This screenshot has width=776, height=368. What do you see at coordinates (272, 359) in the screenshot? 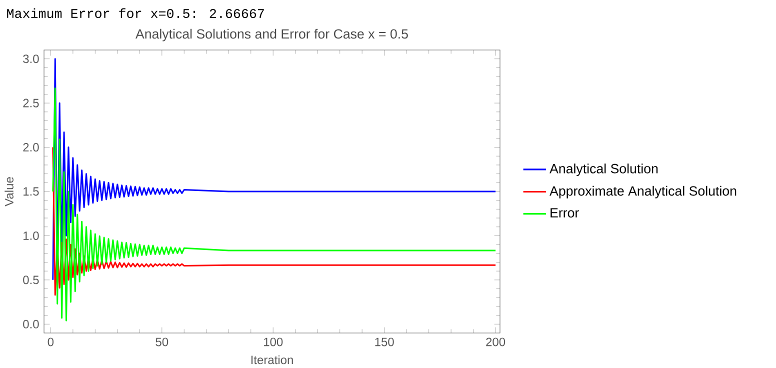
I see `x-axis-title: Iteration` at bounding box center [272, 359].